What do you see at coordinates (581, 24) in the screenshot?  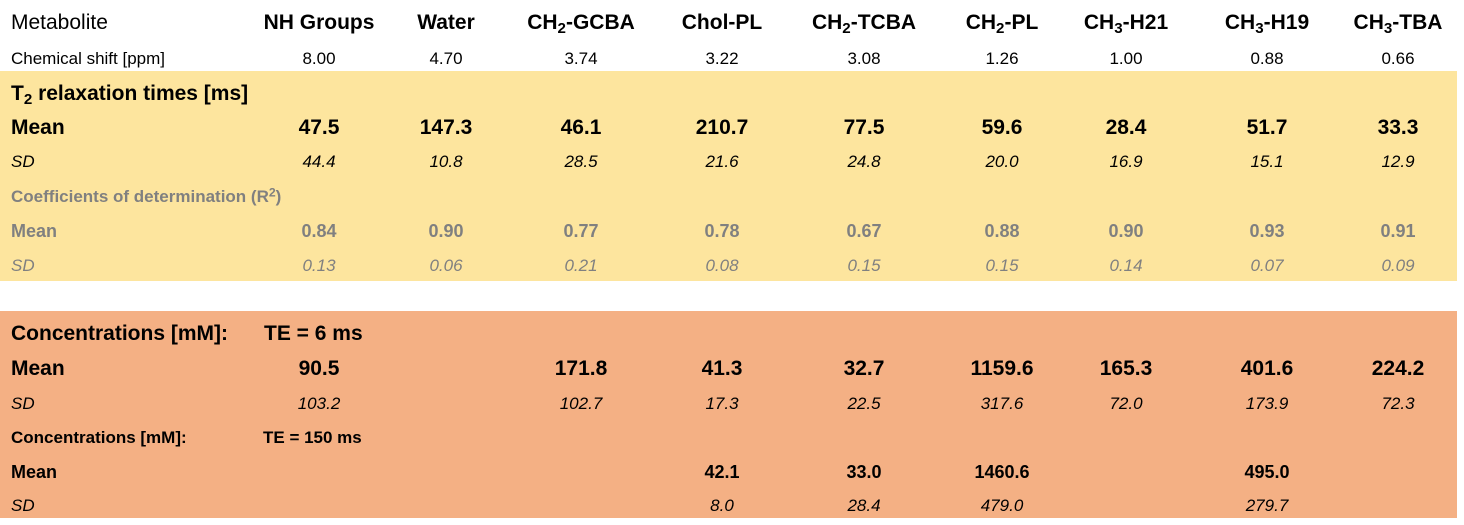 I see `metabolite-header: CH2-GCBA` at bounding box center [581, 24].